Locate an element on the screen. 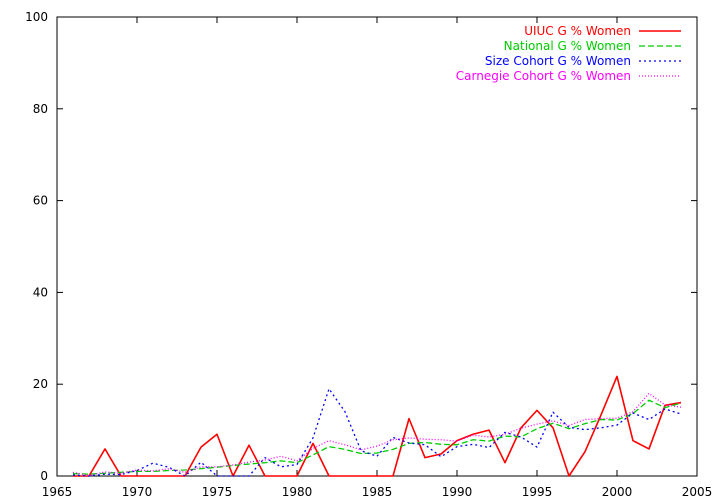  x-tick-label: 1990 is located at coordinates (457, 492).